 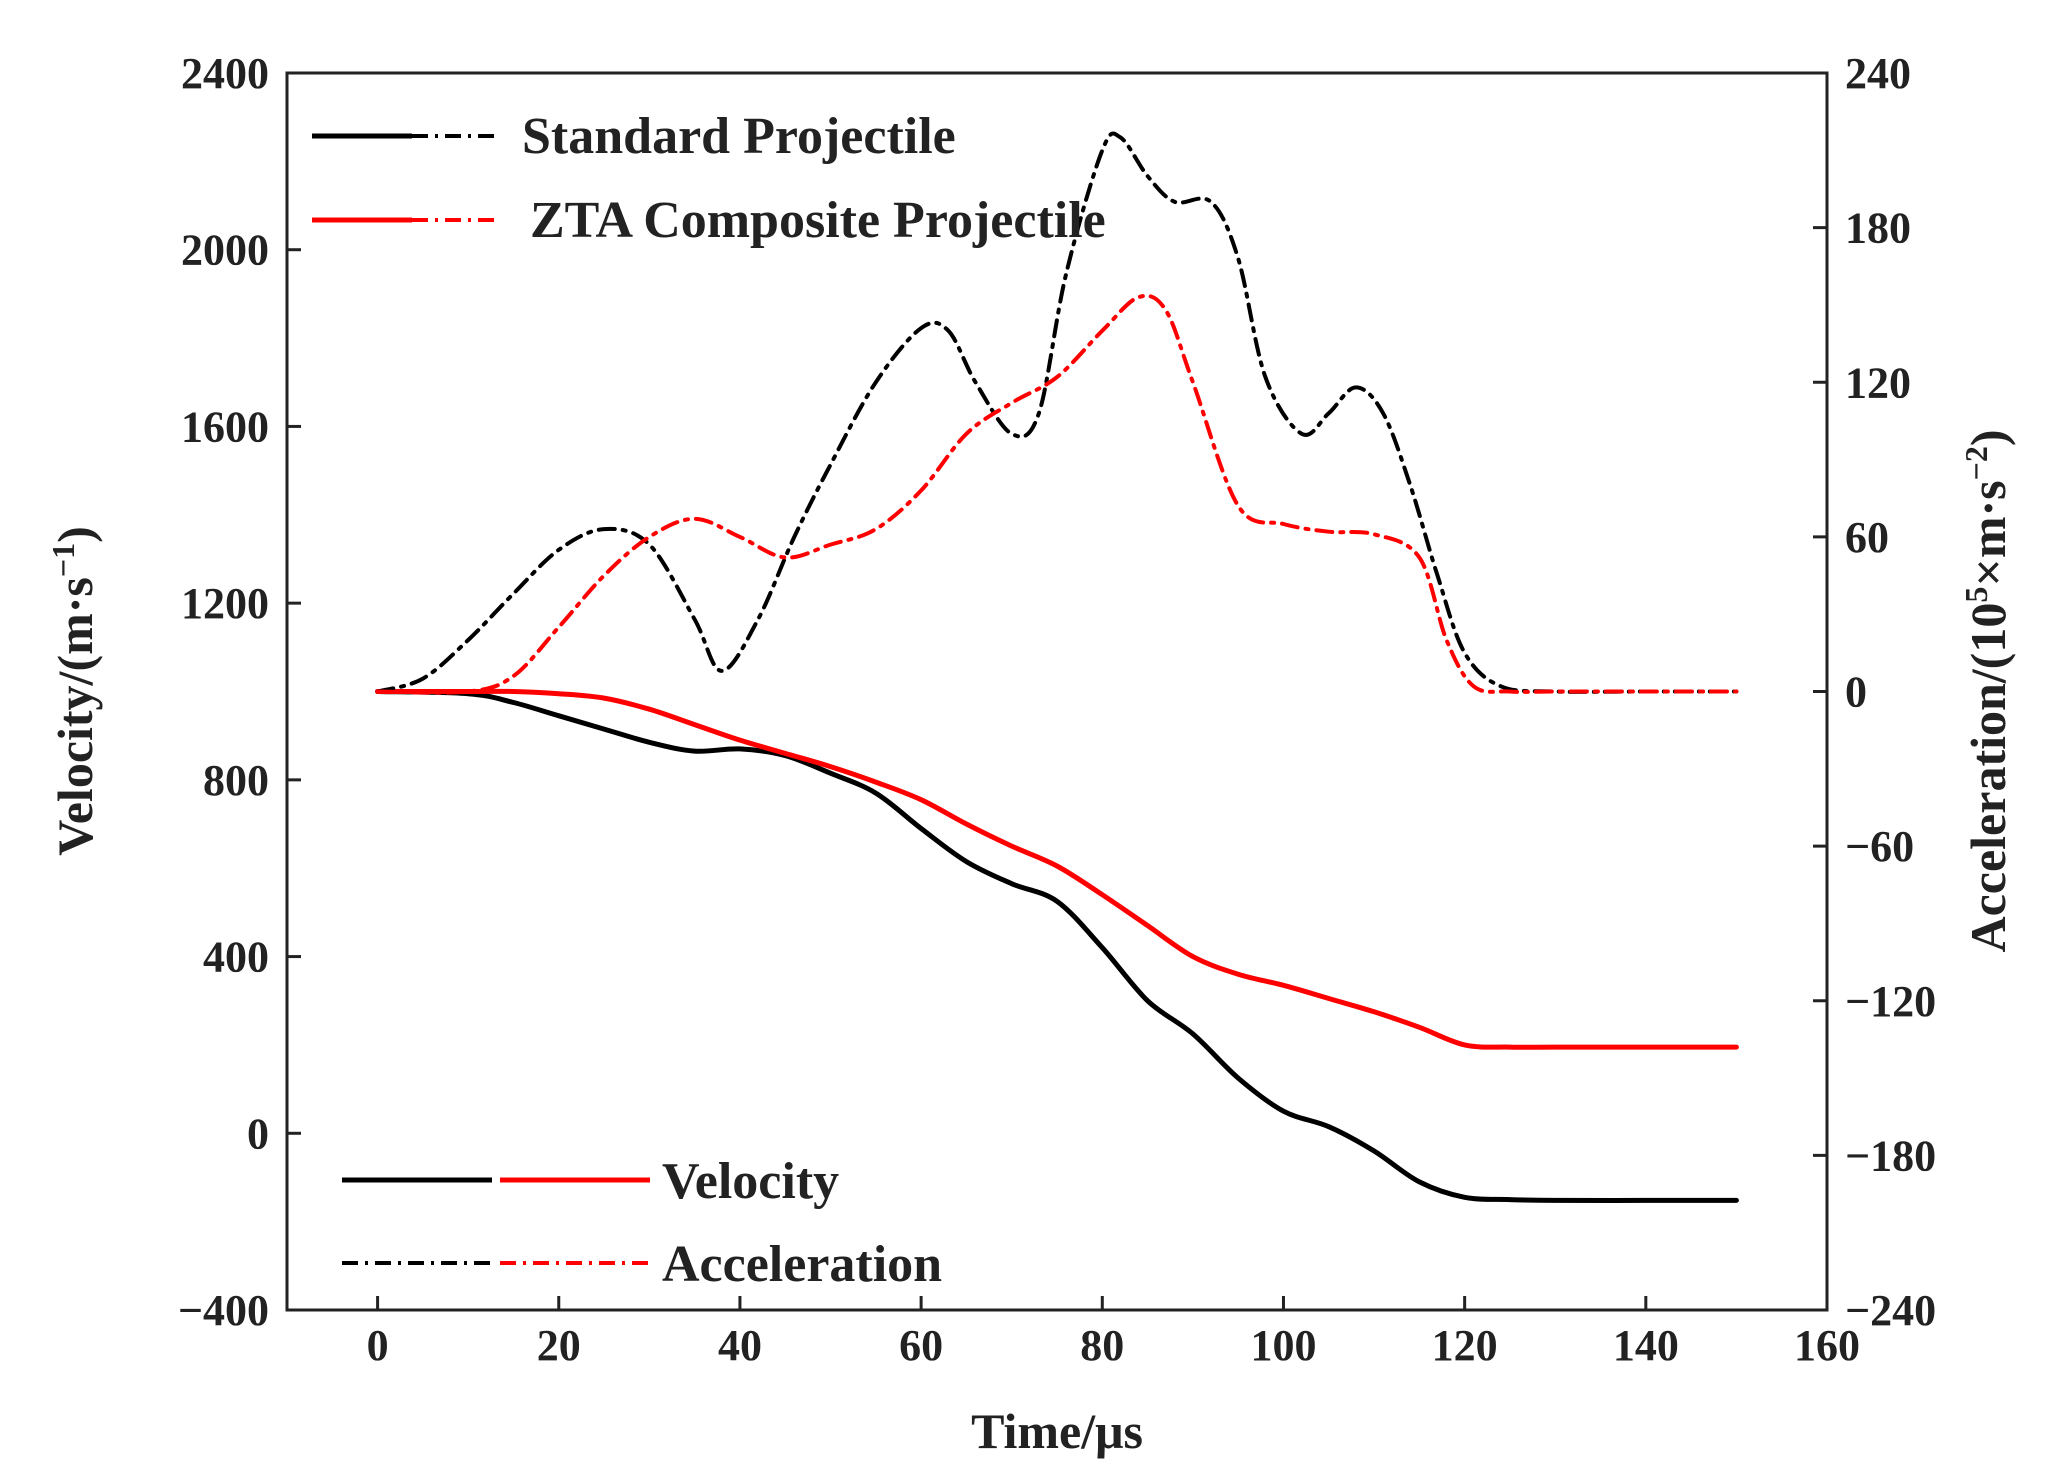 What do you see at coordinates (225, 426) in the screenshot?
I see `y-left-tick-label-5: 1600` at bounding box center [225, 426].